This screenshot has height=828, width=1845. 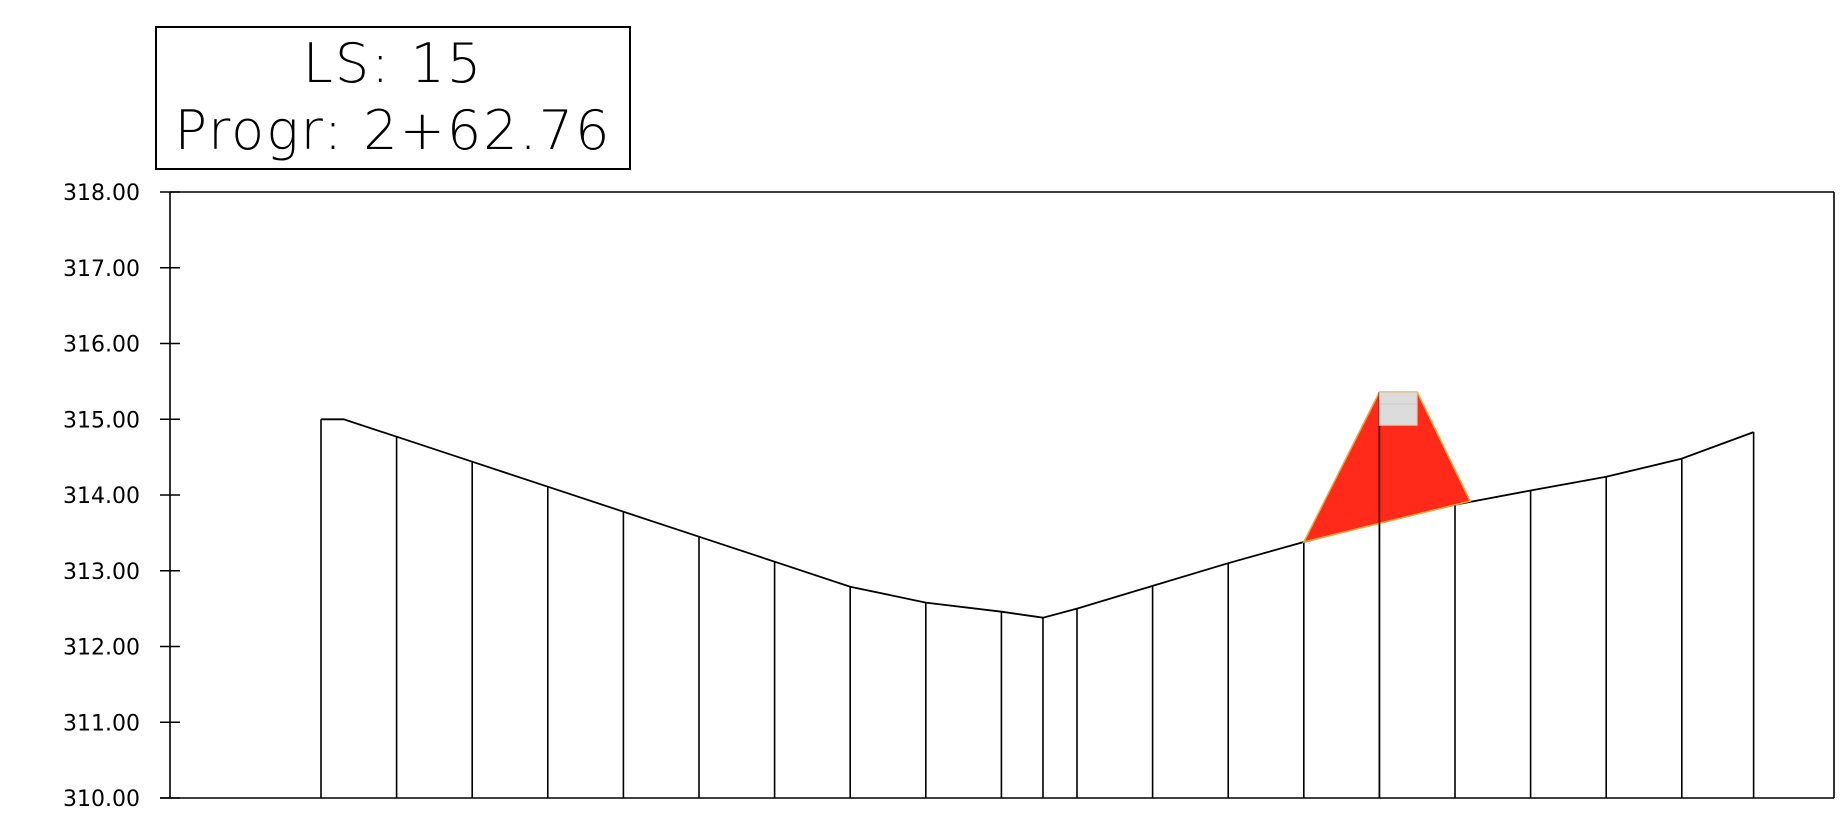 What do you see at coordinates (1387, 594) in the screenshot?
I see `fill-area` at bounding box center [1387, 594].